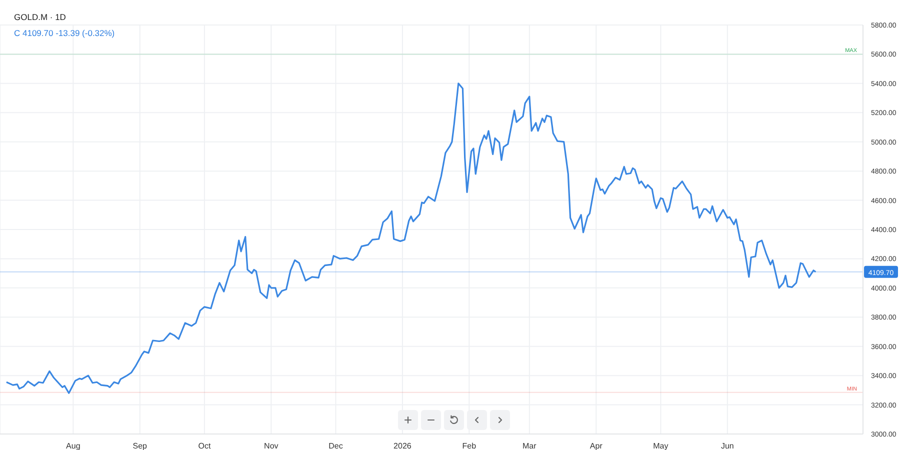 The width and height of the screenshot is (900, 450). I want to click on x-tick-label: May, so click(660, 446).